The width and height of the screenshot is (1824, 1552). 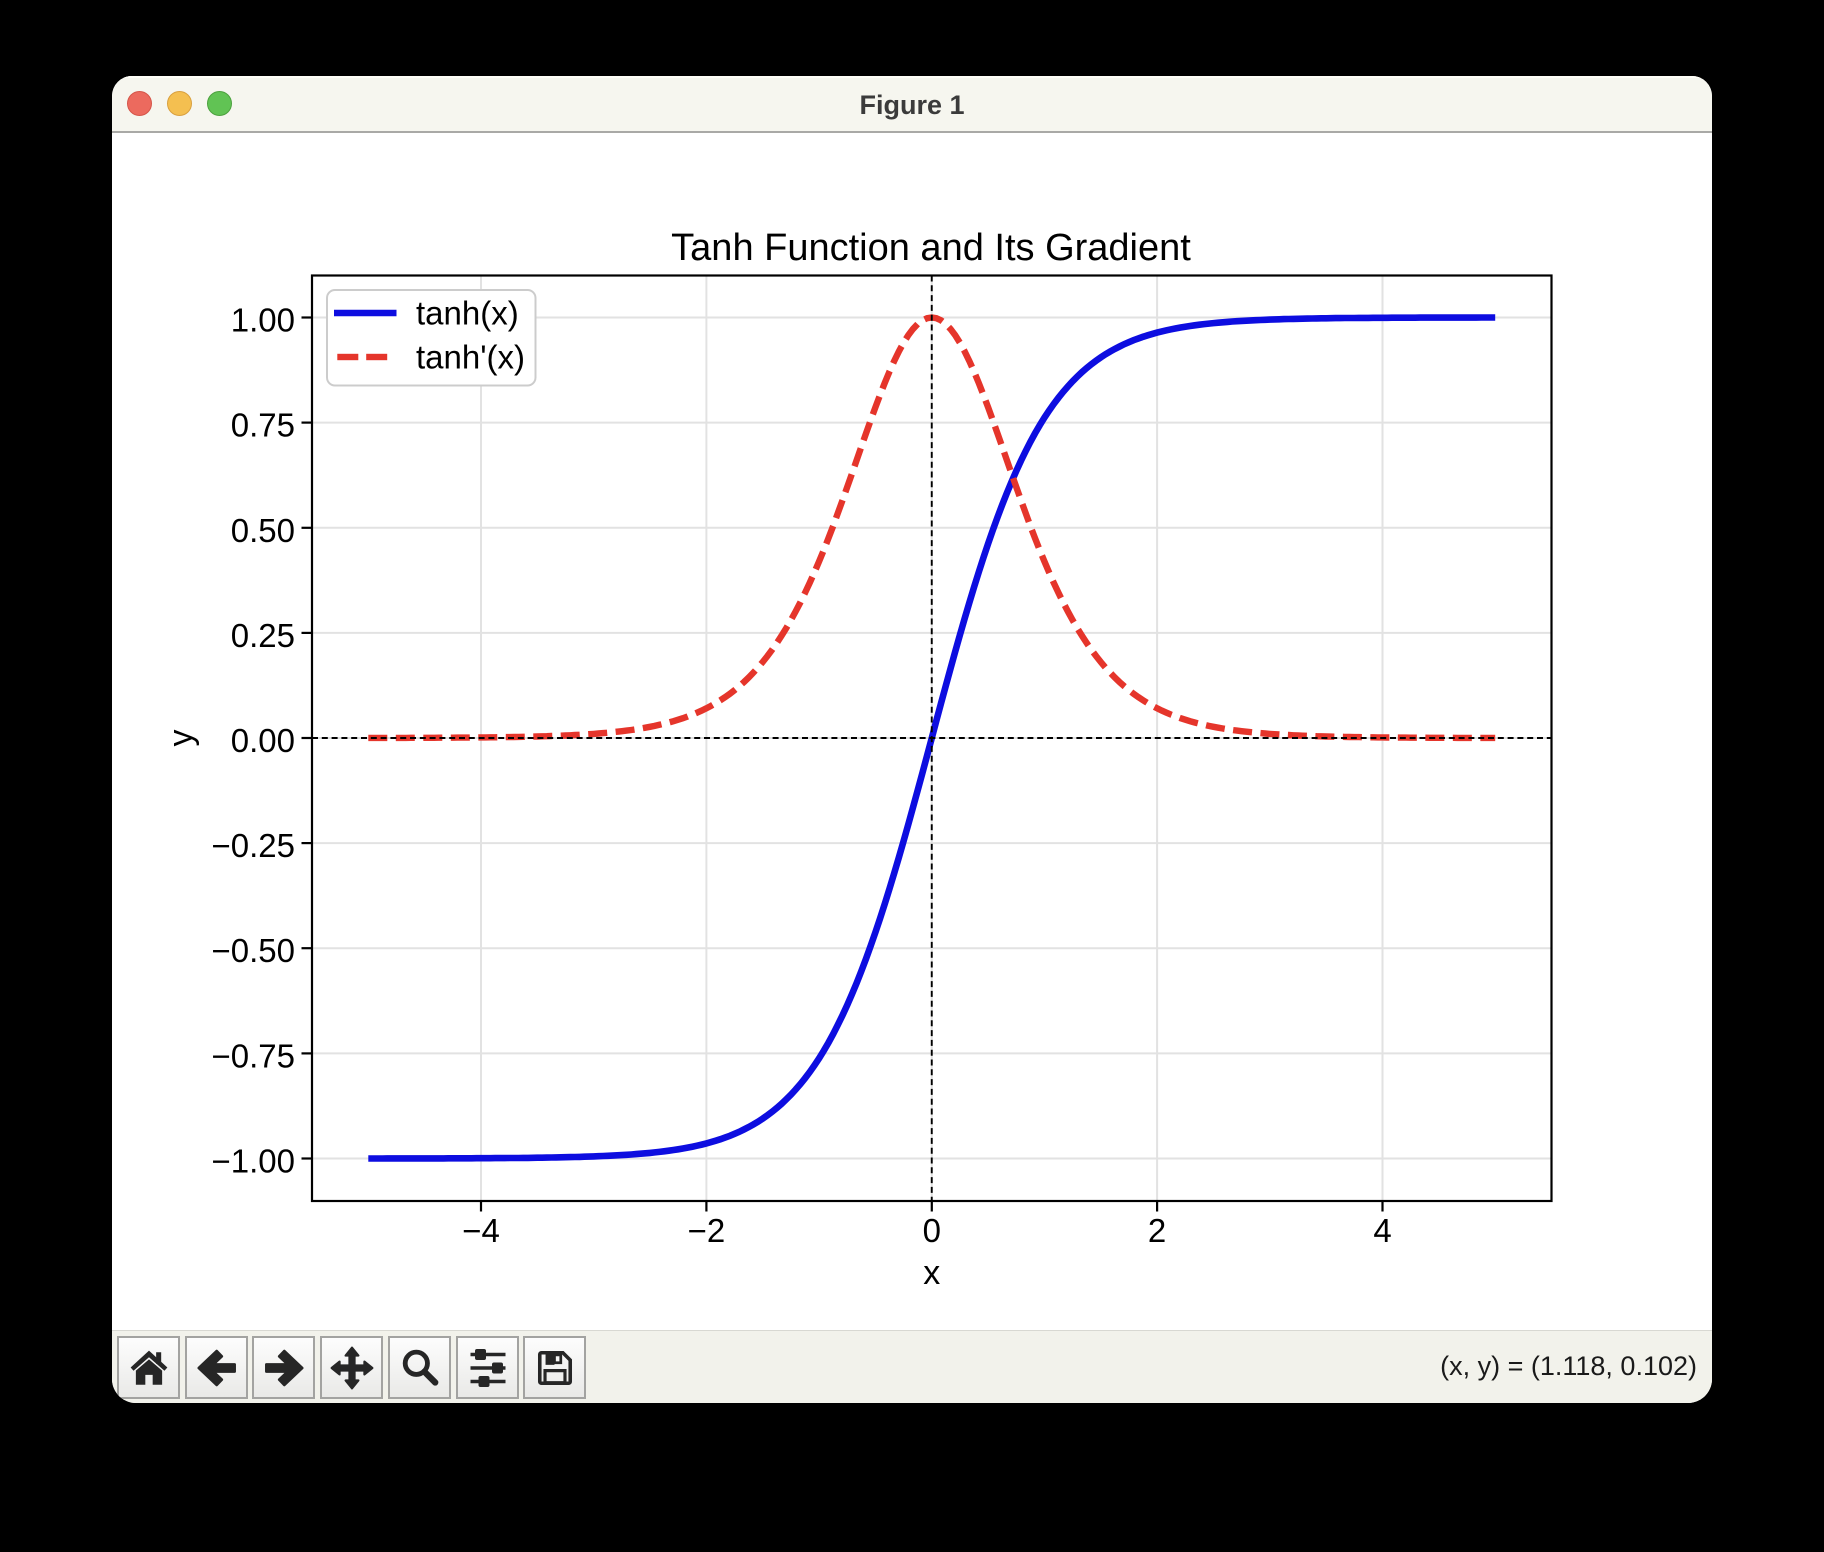 I want to click on svg-text: tanh'(x), so click(x=470, y=357).